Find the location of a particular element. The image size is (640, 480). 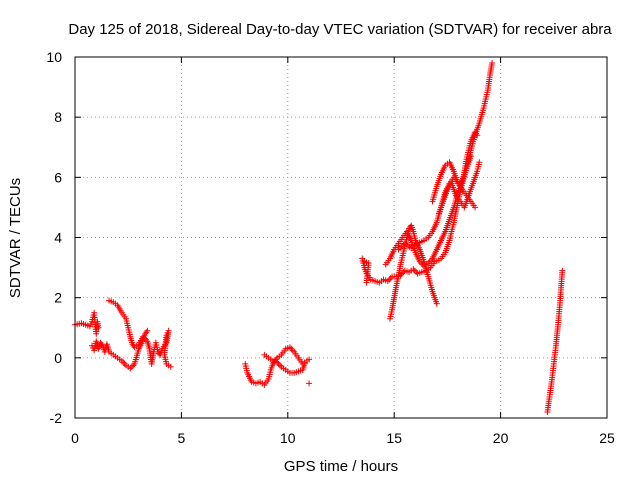

y-axis-label: SDTVAR / TECUs is located at coordinates (15, 238).